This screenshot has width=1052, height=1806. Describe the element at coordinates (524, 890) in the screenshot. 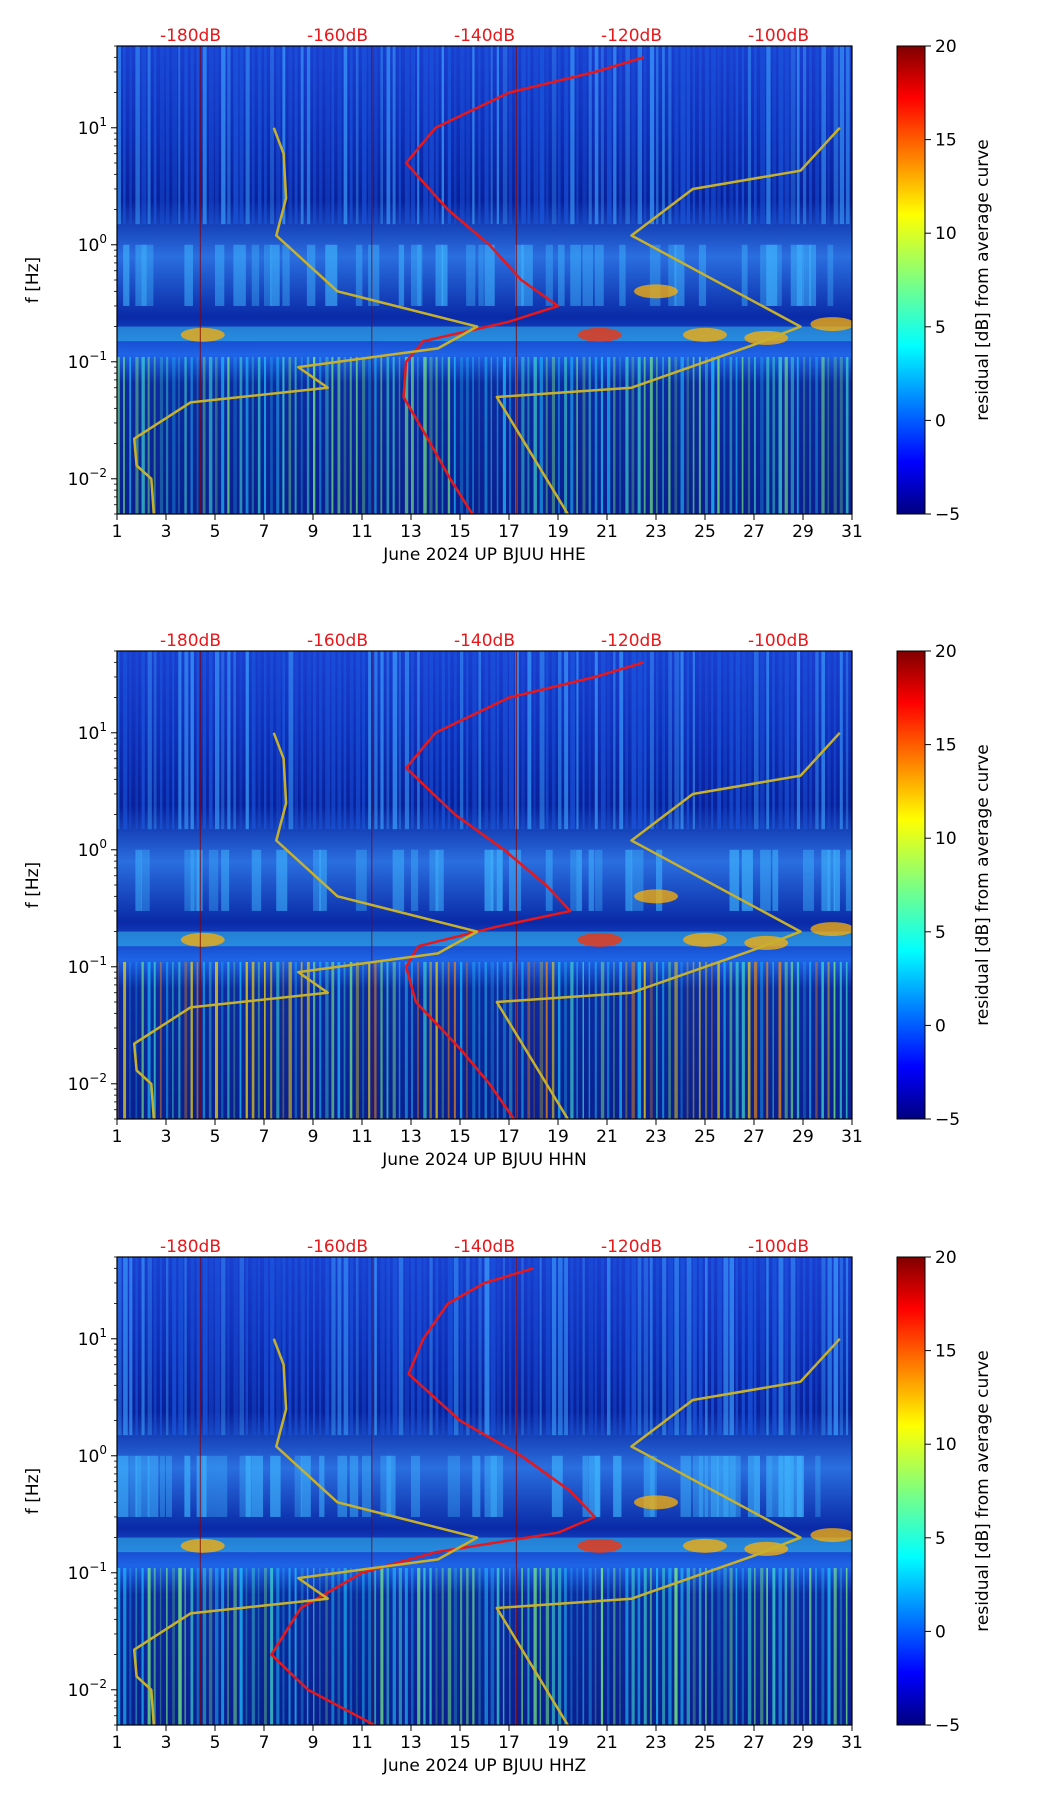

I see `curve-average-psd` at that location.